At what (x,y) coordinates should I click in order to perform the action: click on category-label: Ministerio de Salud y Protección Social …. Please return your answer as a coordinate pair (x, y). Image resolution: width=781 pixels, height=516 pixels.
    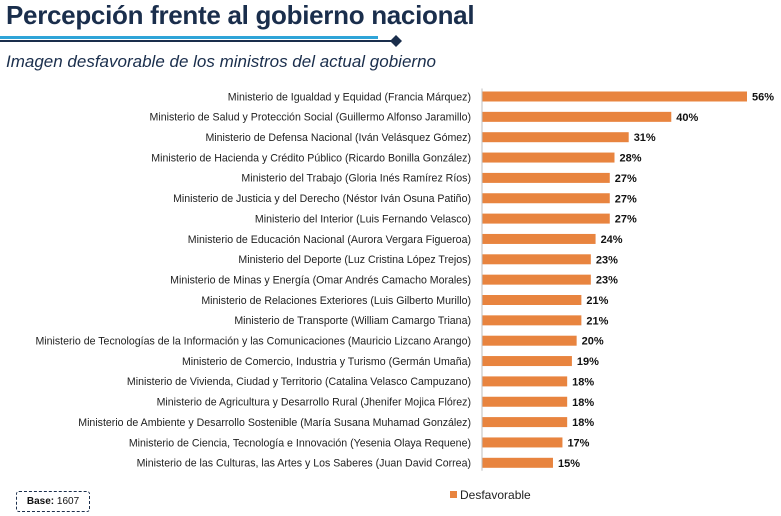
    Looking at the image, I should click on (310, 118).